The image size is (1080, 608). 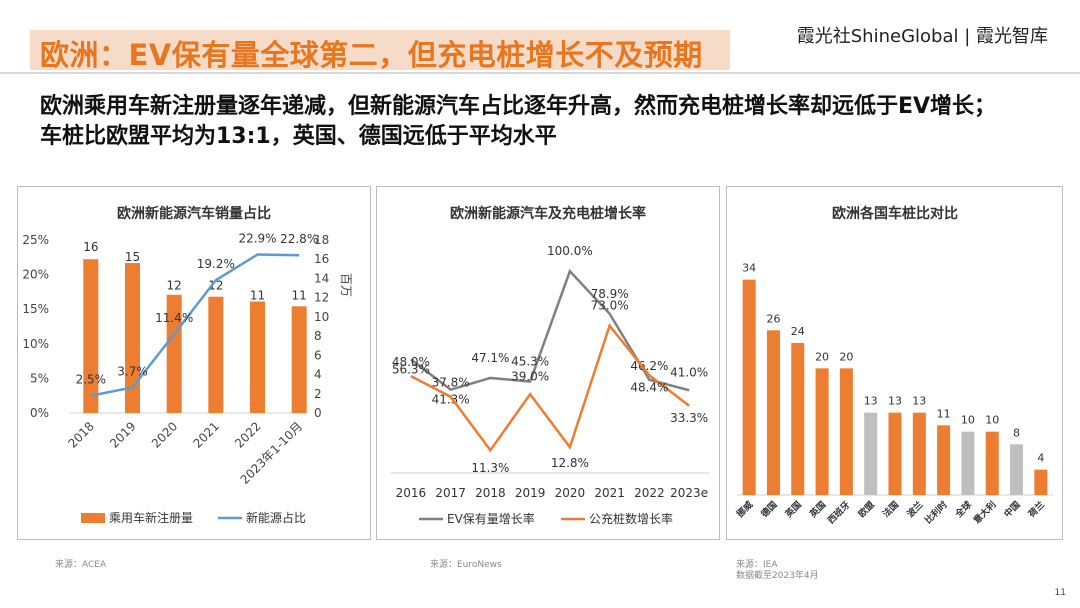 What do you see at coordinates (649, 387) in the screenshot?
I see `line-data-label: 48.4%` at bounding box center [649, 387].